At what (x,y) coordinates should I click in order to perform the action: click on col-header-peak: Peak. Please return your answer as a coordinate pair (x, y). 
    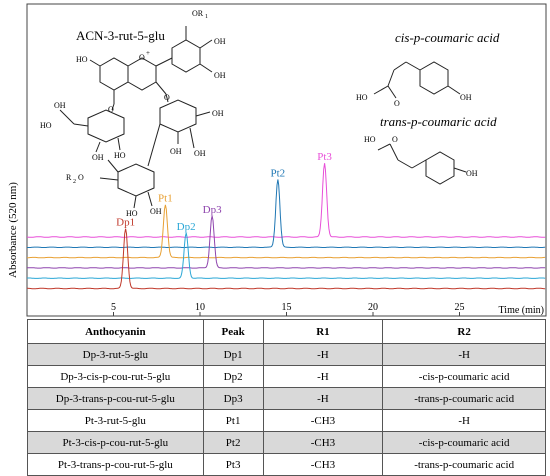
    Looking at the image, I should click on (233, 331).